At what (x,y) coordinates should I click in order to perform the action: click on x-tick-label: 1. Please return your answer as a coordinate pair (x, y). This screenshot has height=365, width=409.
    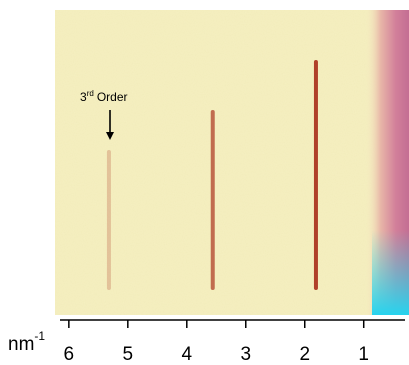
    Looking at the image, I should click on (363, 354).